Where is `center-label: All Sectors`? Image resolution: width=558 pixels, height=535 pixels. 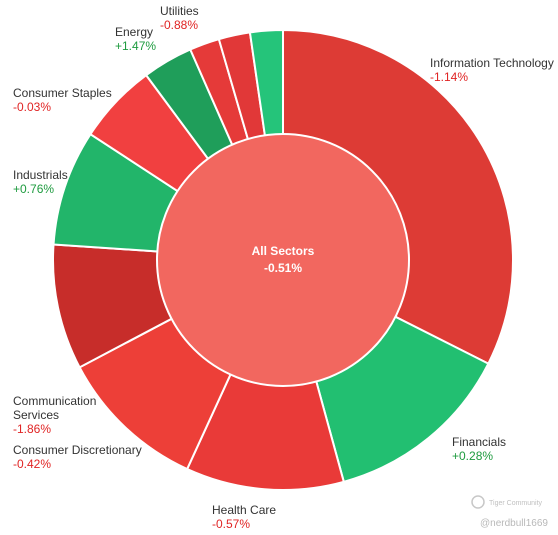
center-label: All Sectors is located at coordinates (283, 251).